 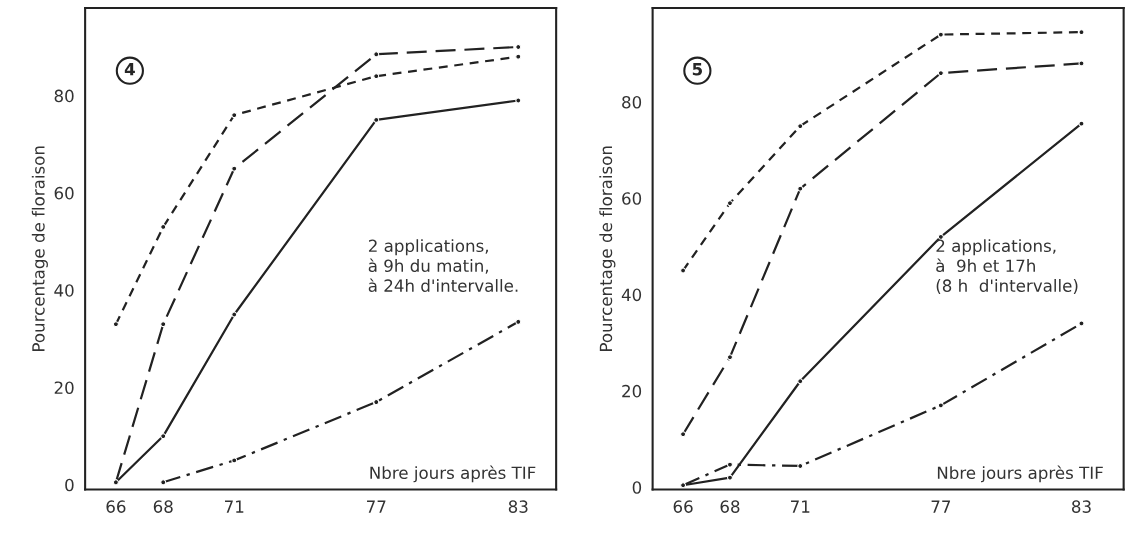 What do you see at coordinates (129, 69) in the screenshot?
I see `annotation: 4` at bounding box center [129, 69].